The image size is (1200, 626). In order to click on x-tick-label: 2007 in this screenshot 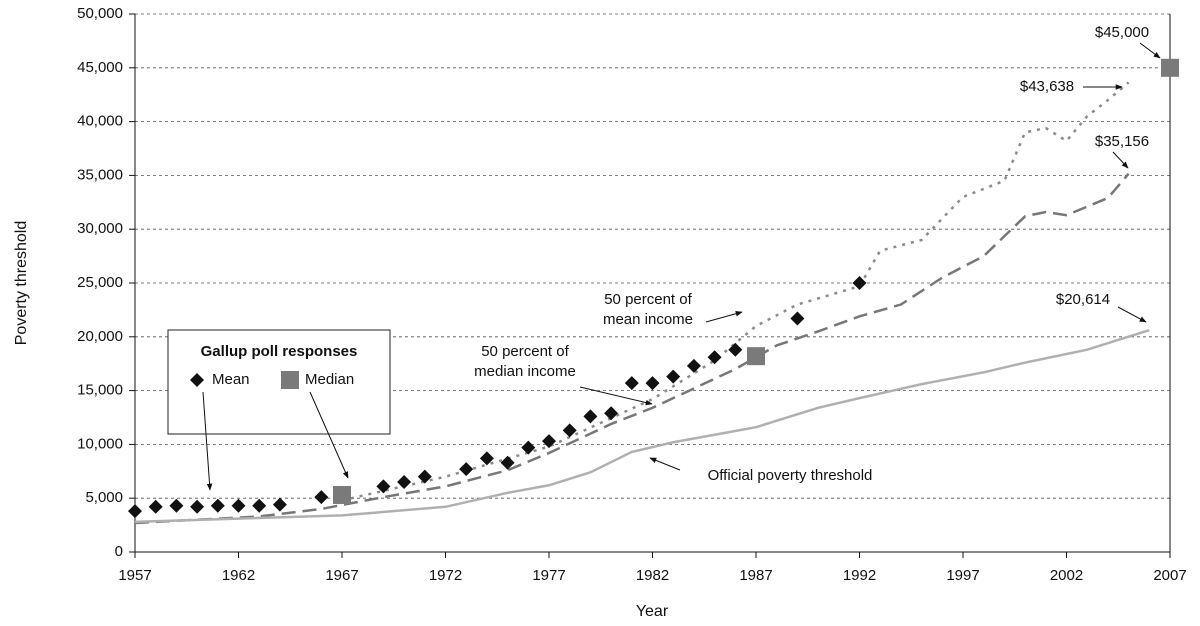, I will do `click(1169, 575)`.